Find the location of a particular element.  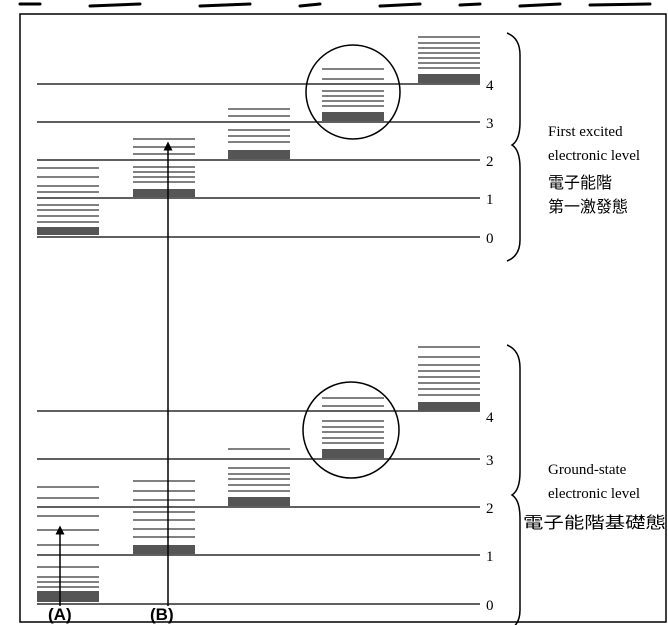

excited-level-number-4: 4 is located at coordinates (490, 86).